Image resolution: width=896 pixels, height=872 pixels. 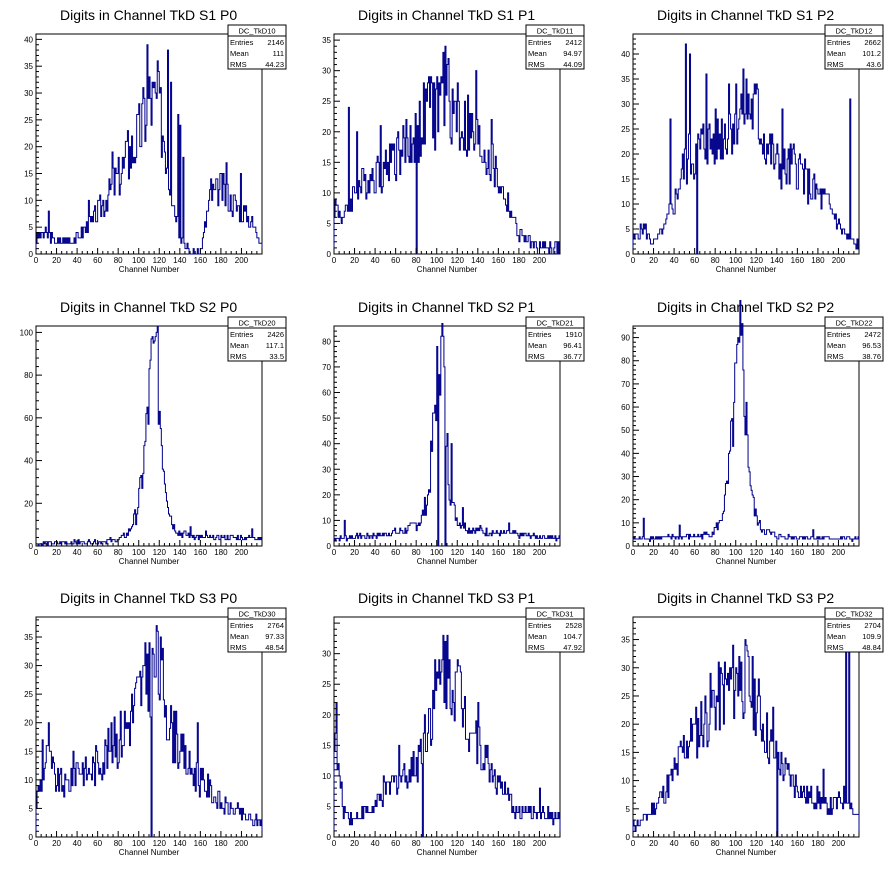 I want to click on y-tick-label: 80, so click(x=625, y=361).